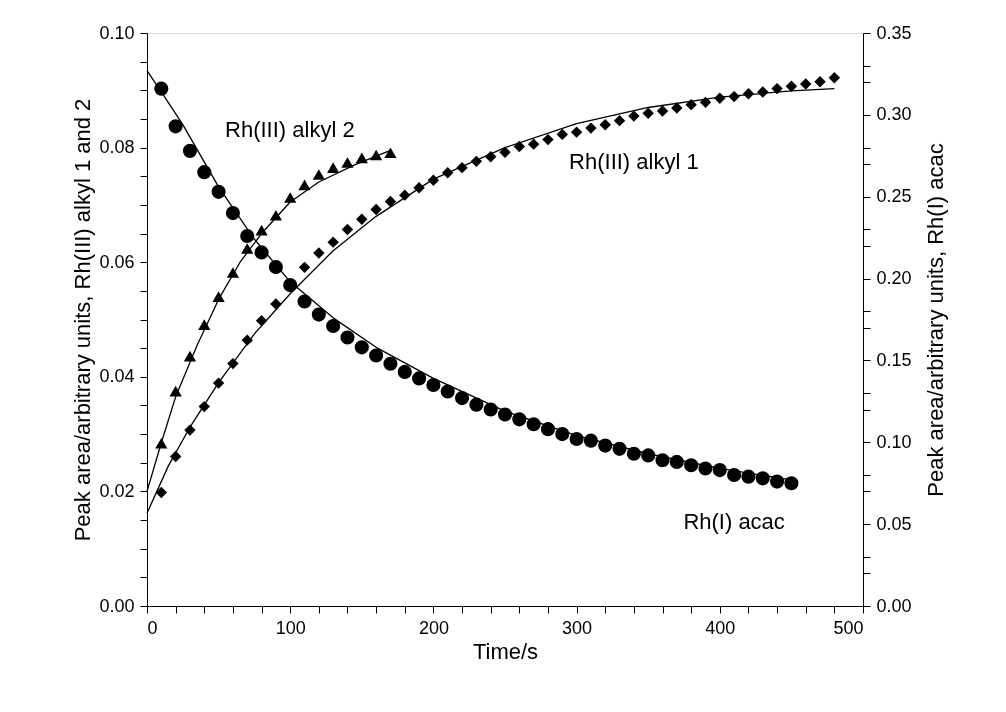 The height and width of the screenshot is (712, 1006). What do you see at coordinates (117, 32) in the screenshot?
I see `y-tick-label: 0.10` at bounding box center [117, 32].